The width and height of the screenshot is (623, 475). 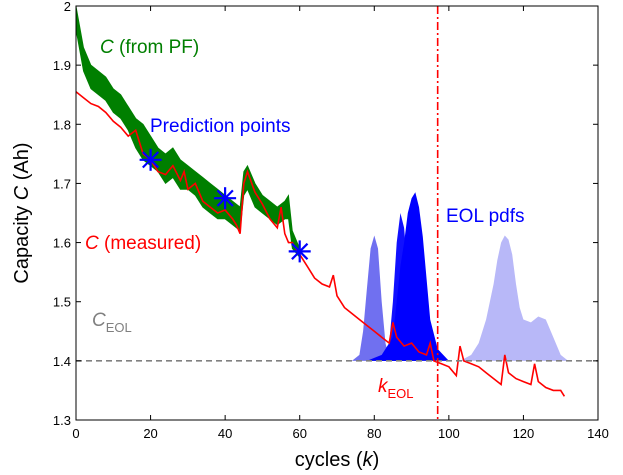 What do you see at coordinates (62, 183) in the screenshot?
I see `y-tick-label: 1.7` at bounding box center [62, 183].